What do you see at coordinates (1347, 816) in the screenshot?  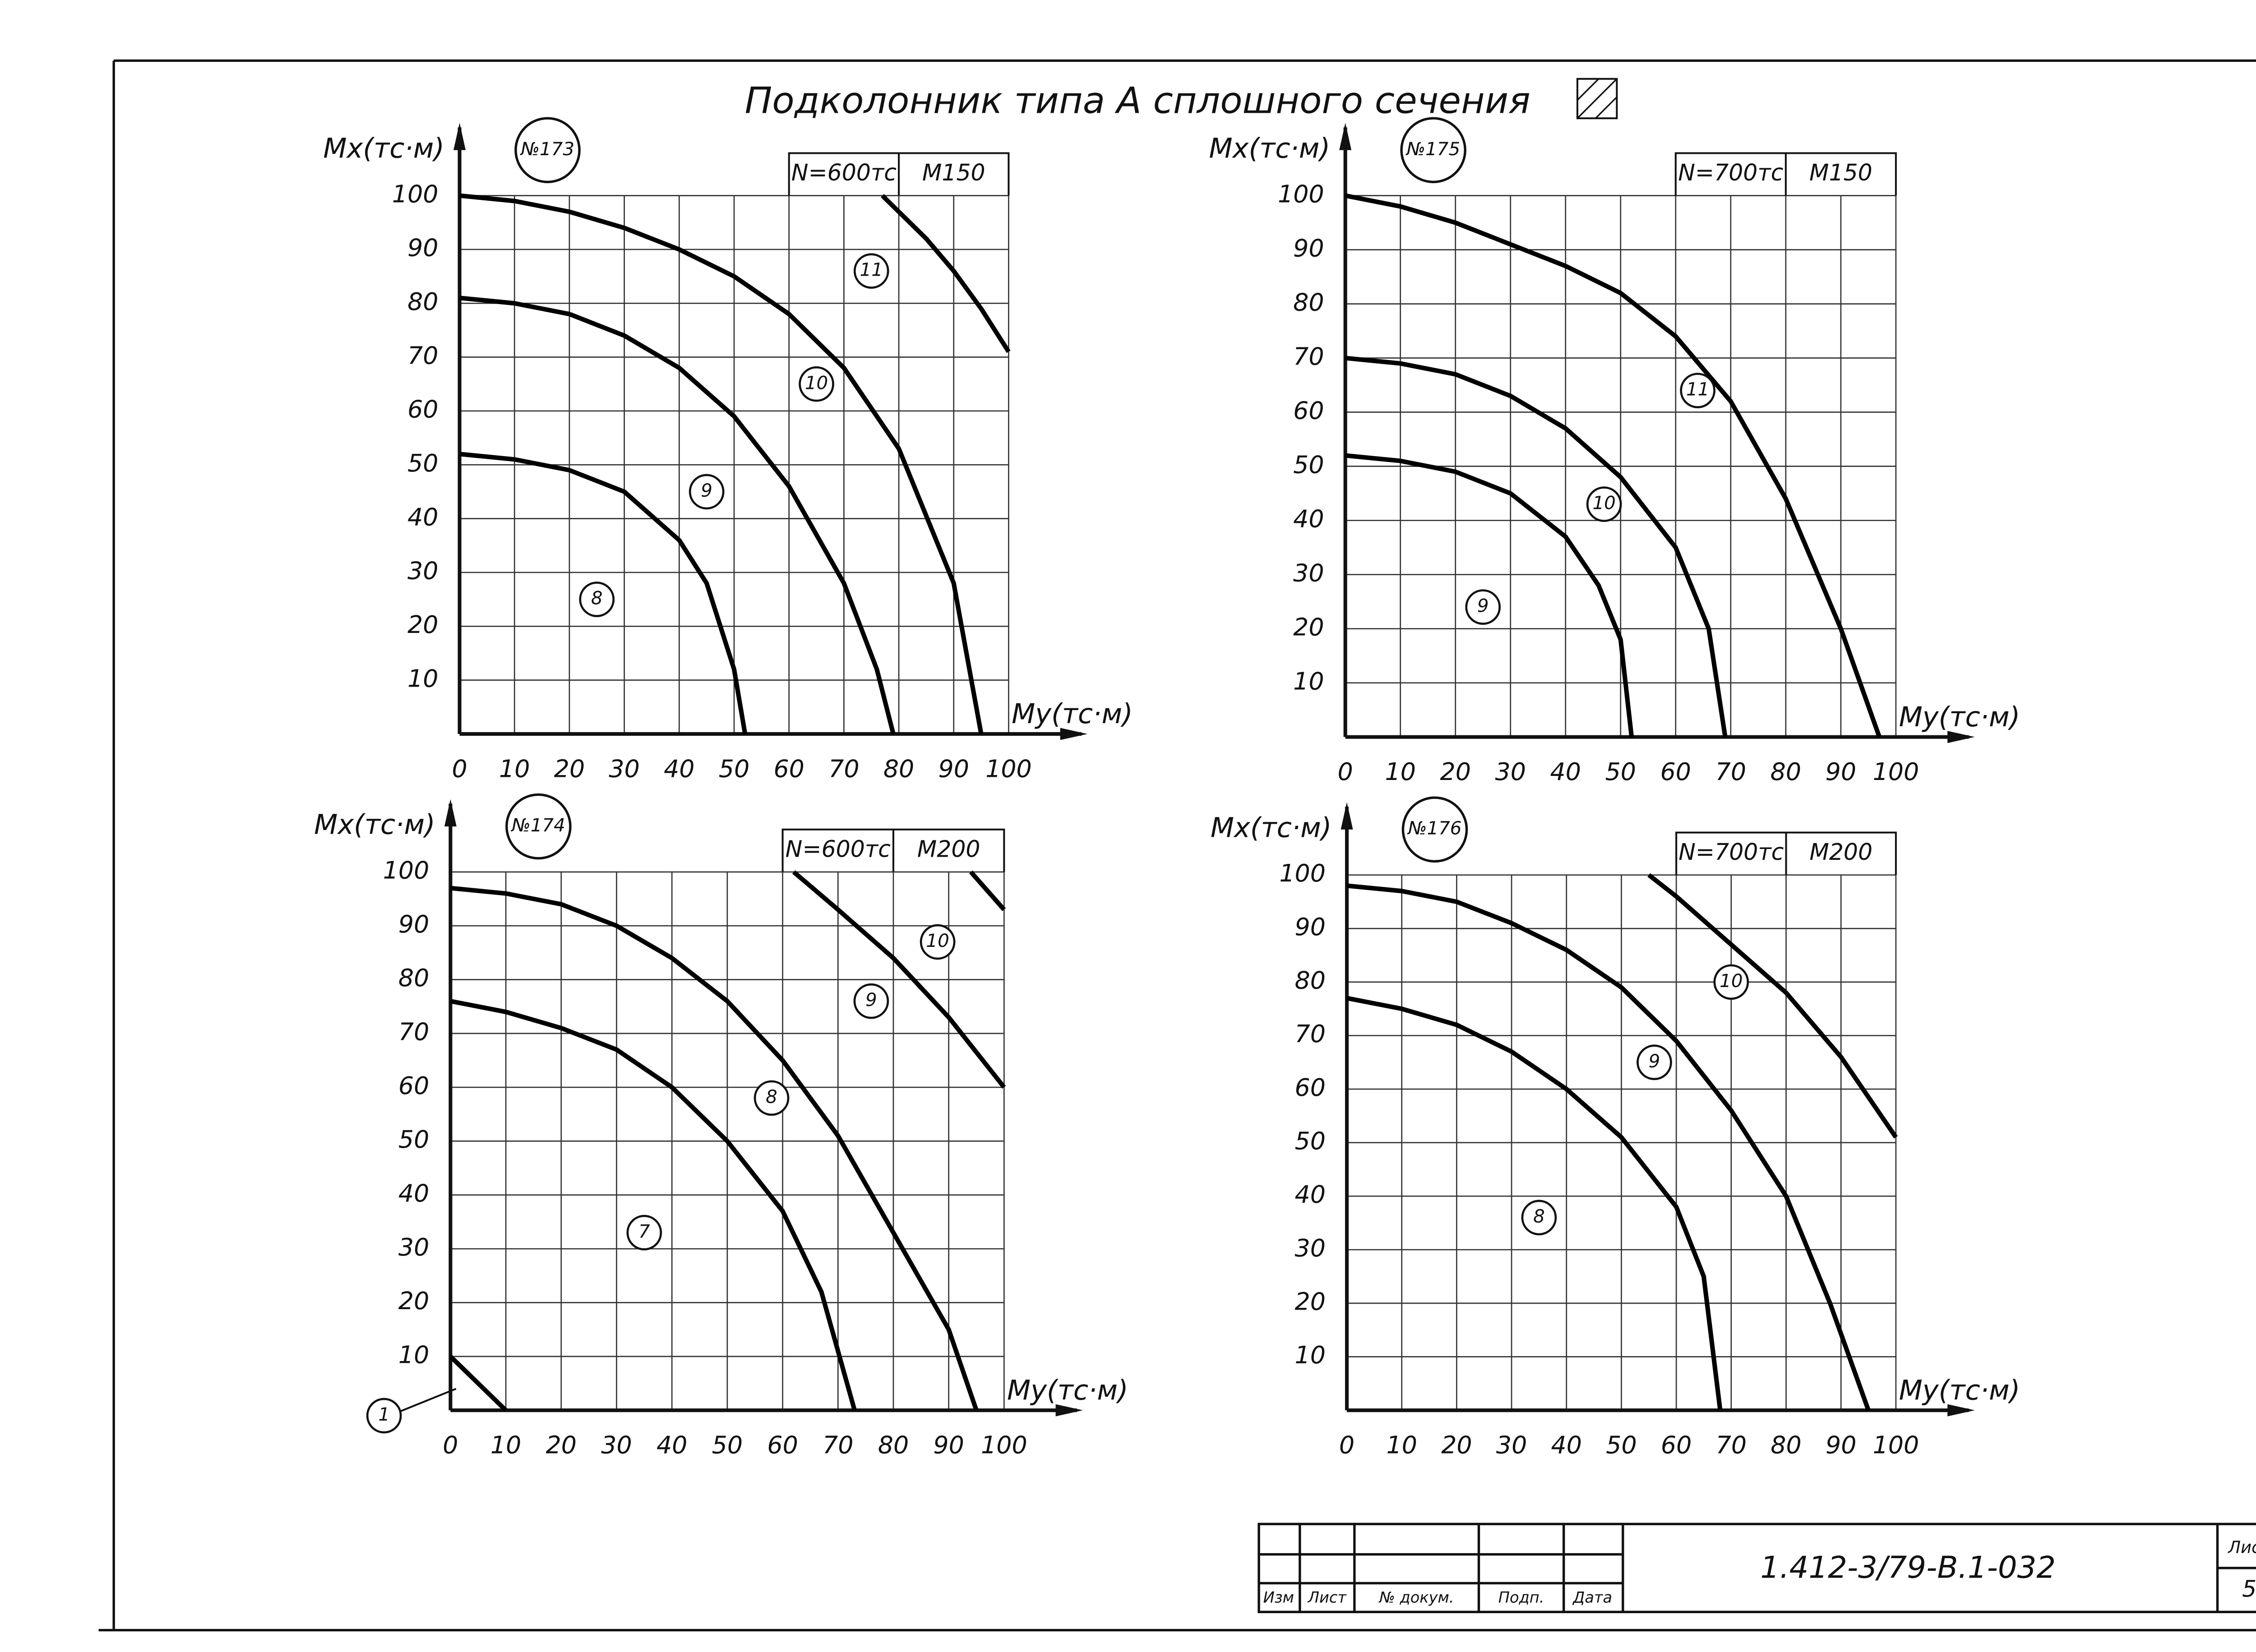 I see `y-axis-arrow` at bounding box center [1347, 816].